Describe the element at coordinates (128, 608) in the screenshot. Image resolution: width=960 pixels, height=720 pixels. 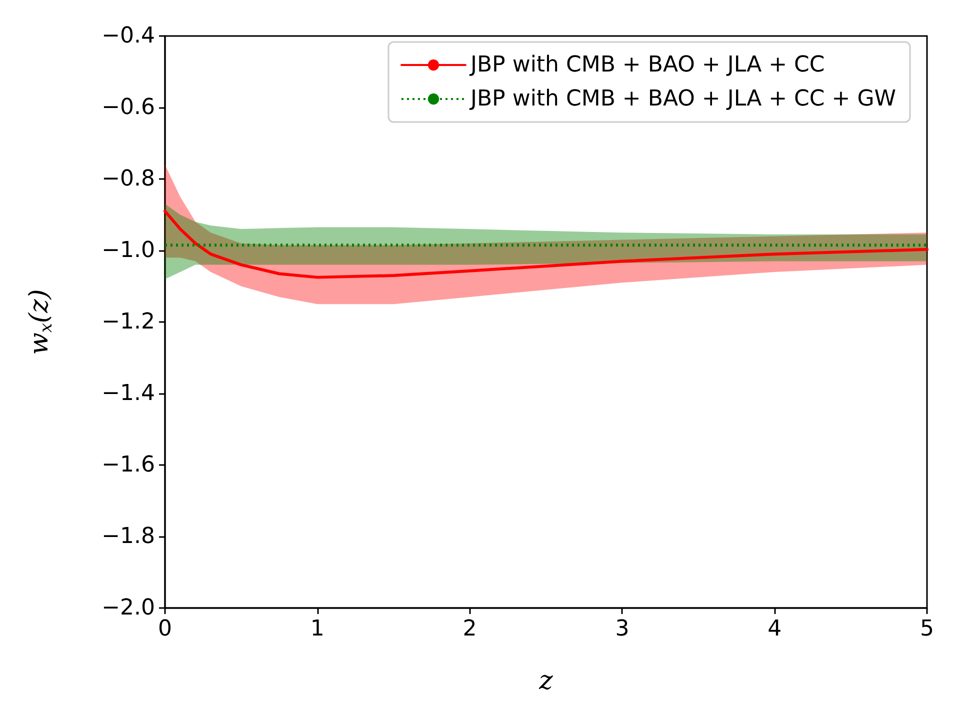
I see `y-tick-label: −2.0` at that location.